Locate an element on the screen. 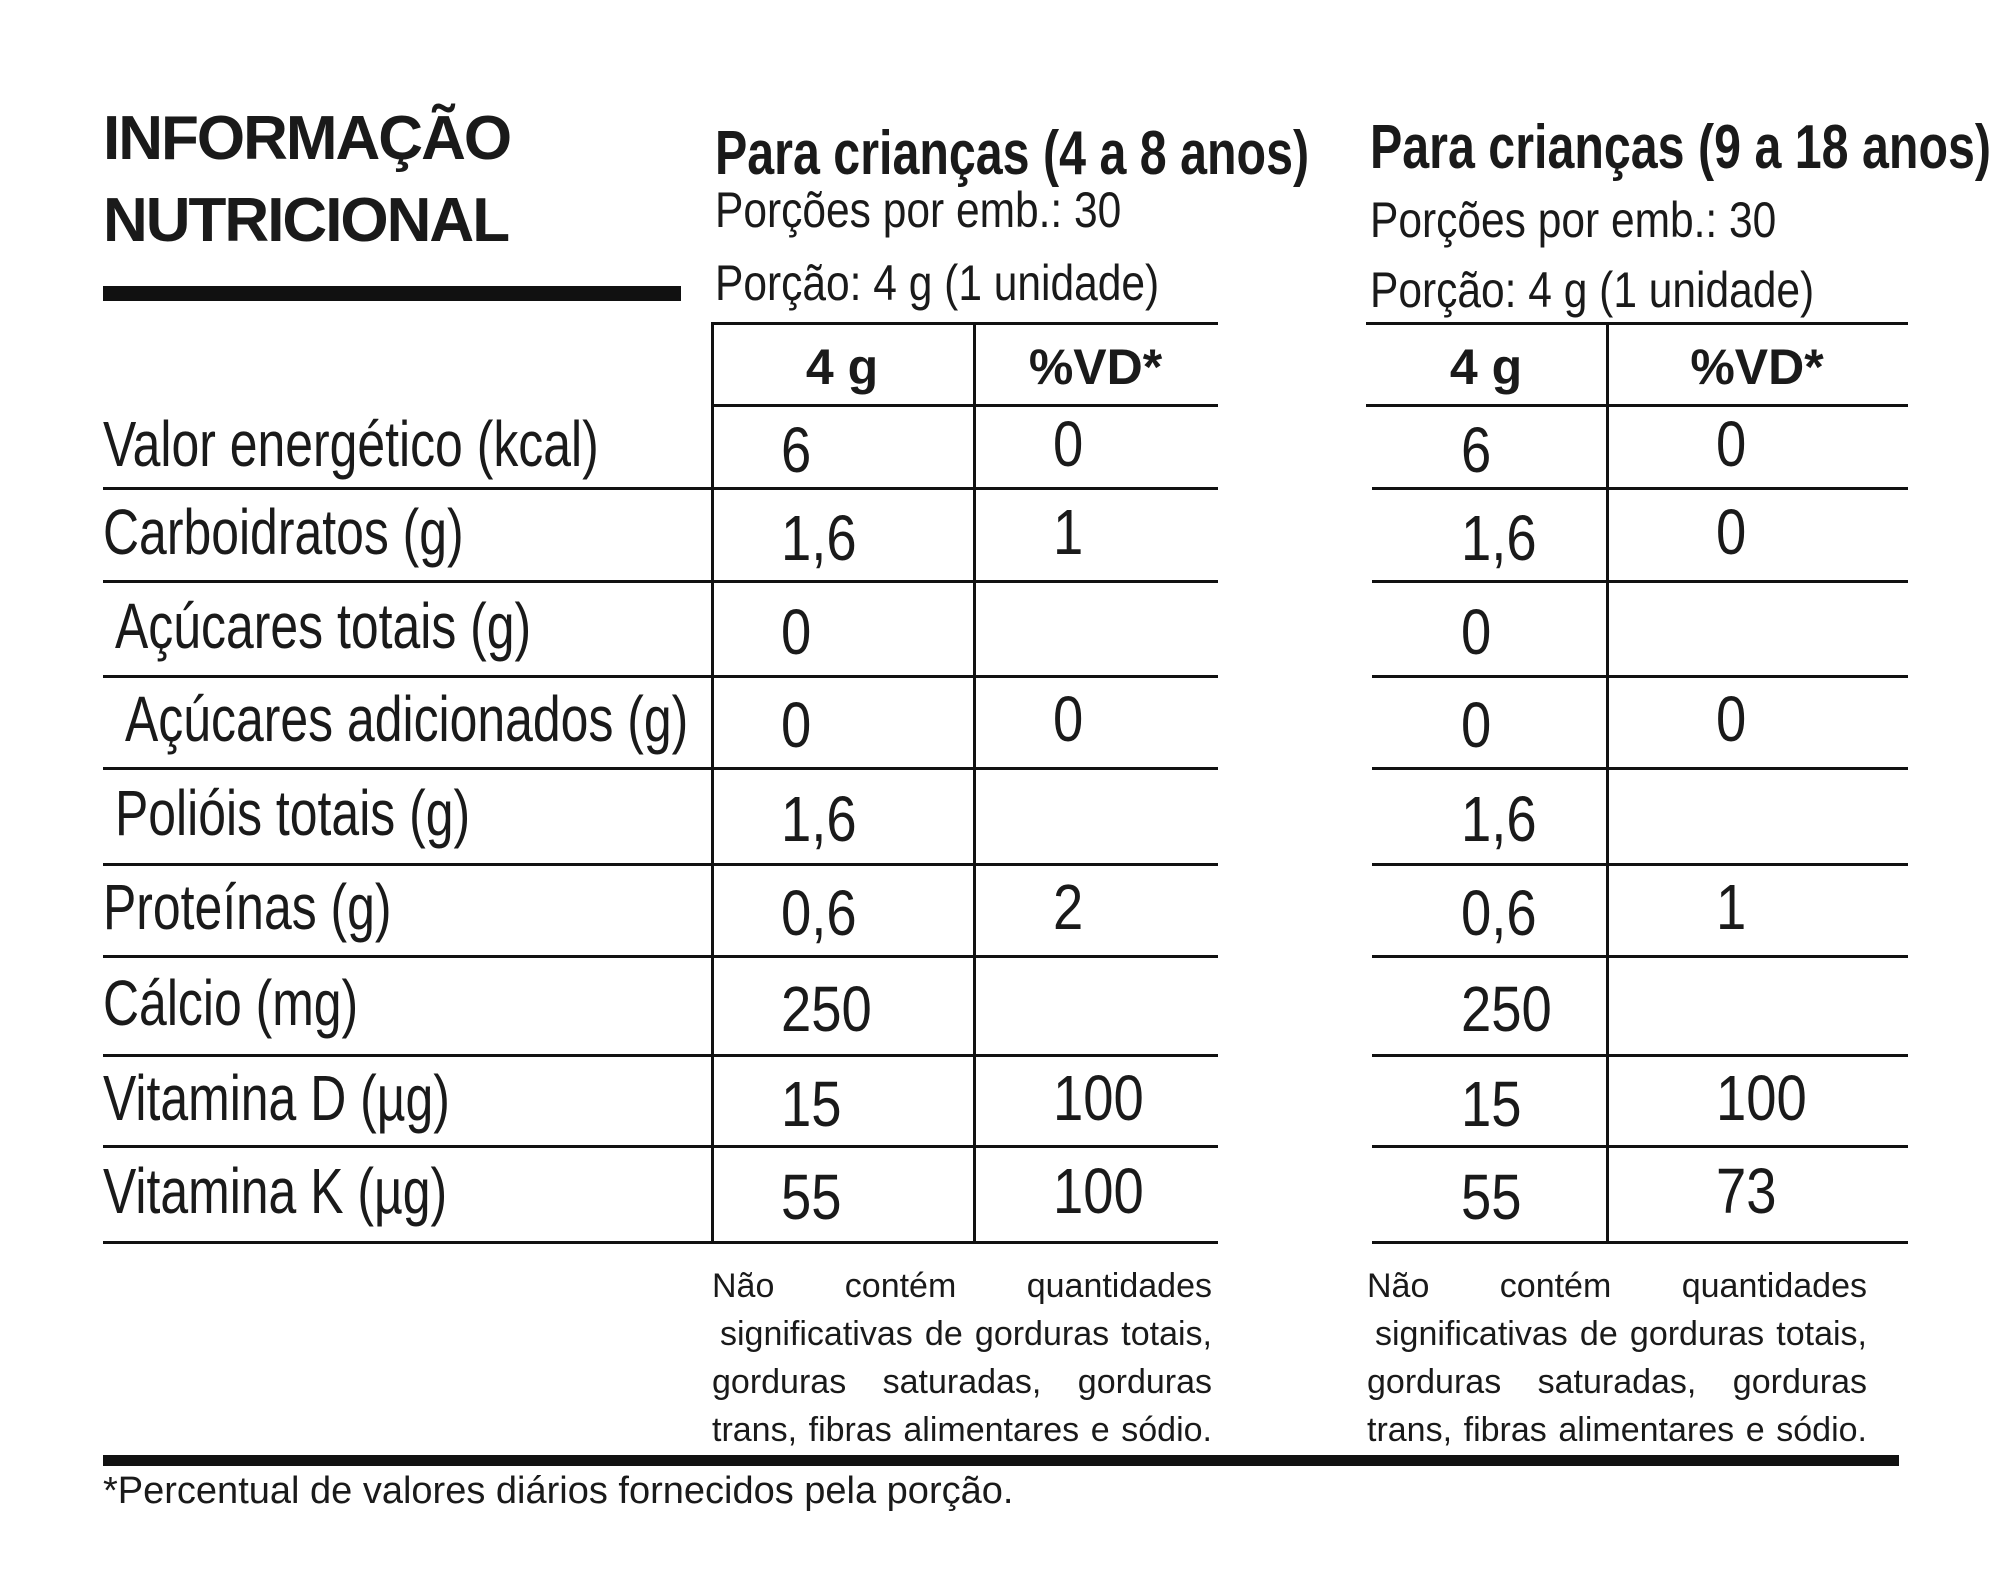 The height and width of the screenshot is (1596, 1992). servings-per-package: Porções por emb.: 30 is located at coordinates (954, 210).